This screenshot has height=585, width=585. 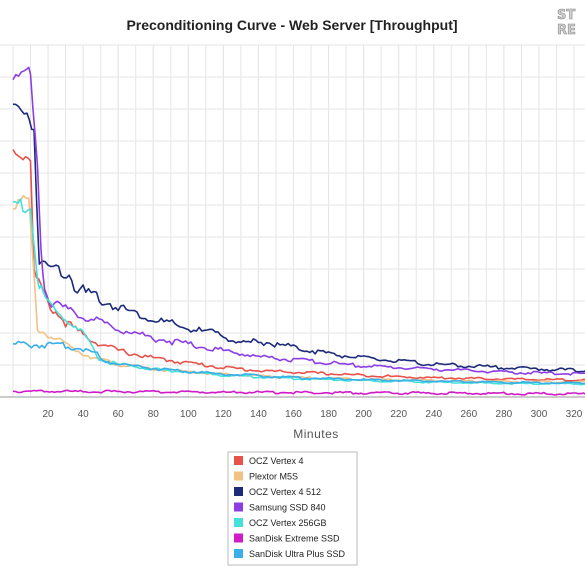 I want to click on x-tick-label: 80, so click(x=154, y=414).